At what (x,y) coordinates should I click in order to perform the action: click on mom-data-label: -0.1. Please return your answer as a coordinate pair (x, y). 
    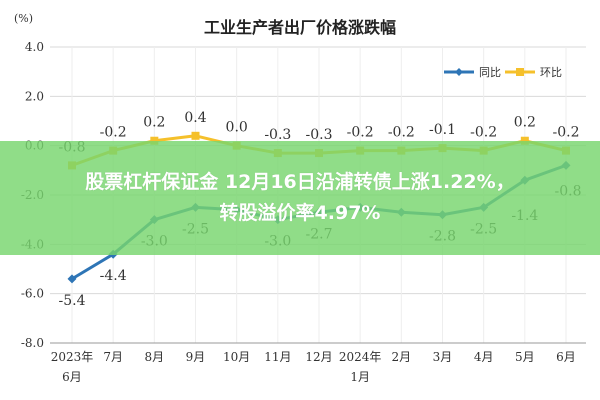
    Looking at the image, I should click on (442, 130).